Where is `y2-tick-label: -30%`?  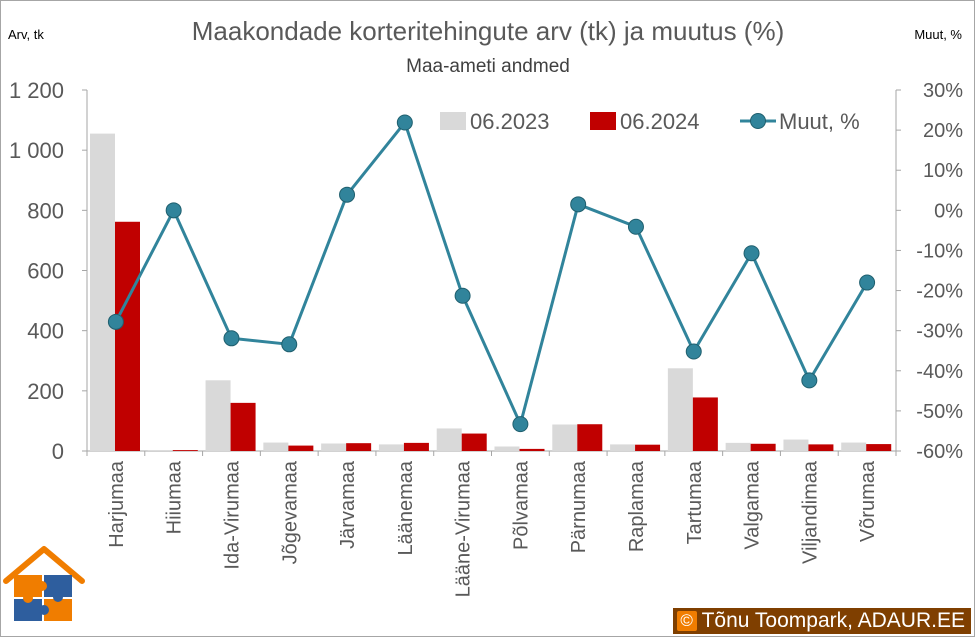 y2-tick-label: -30% is located at coordinates (939, 332).